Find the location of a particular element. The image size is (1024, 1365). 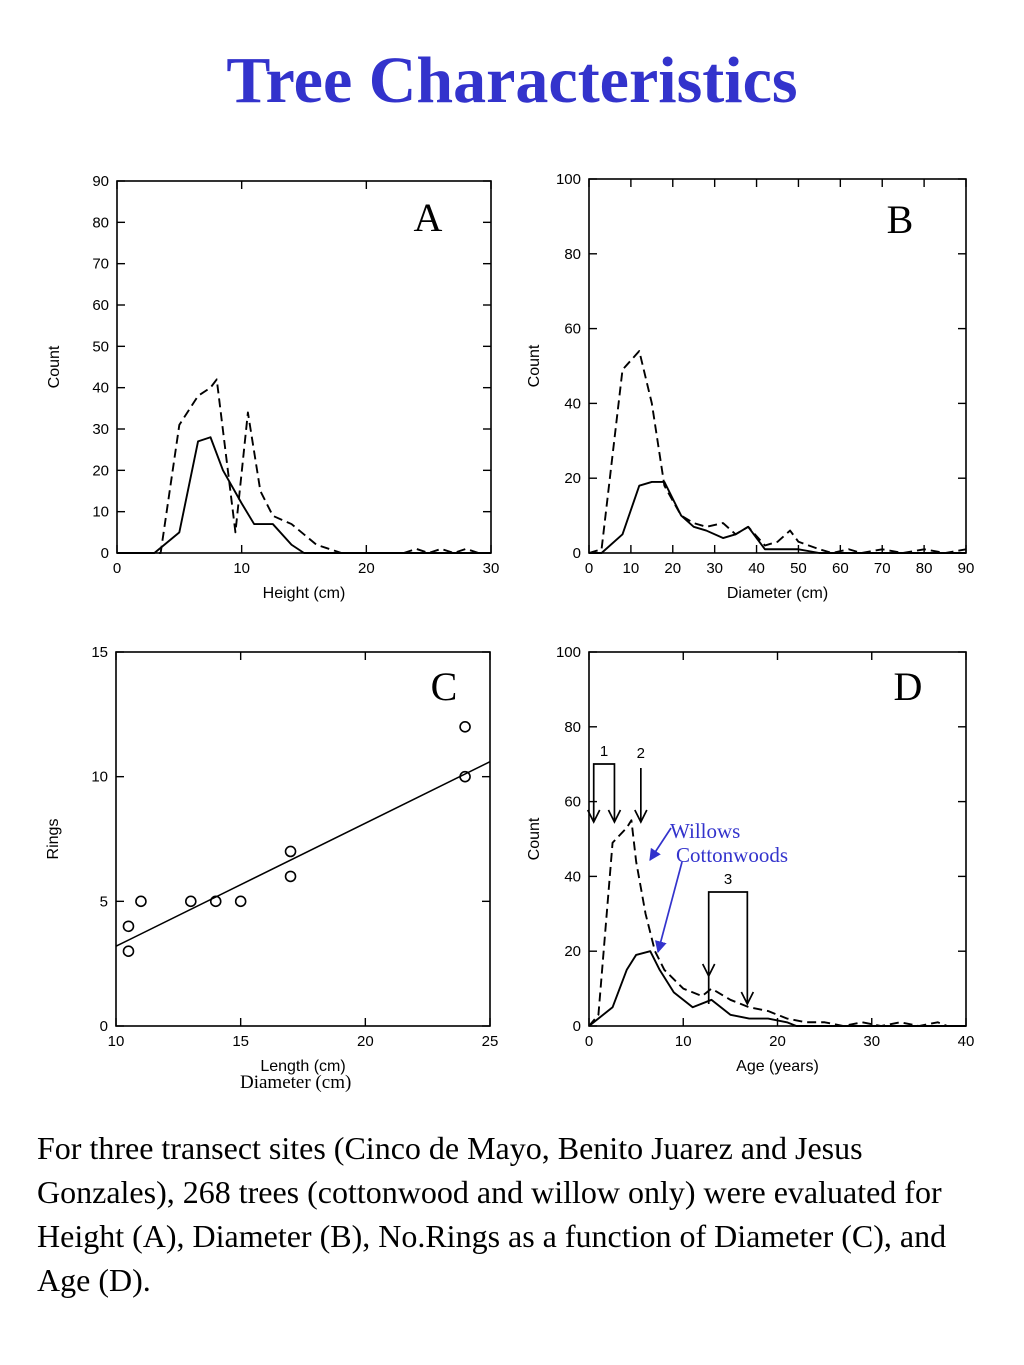

x-tick-label-b: 60 is located at coordinates (840, 568).